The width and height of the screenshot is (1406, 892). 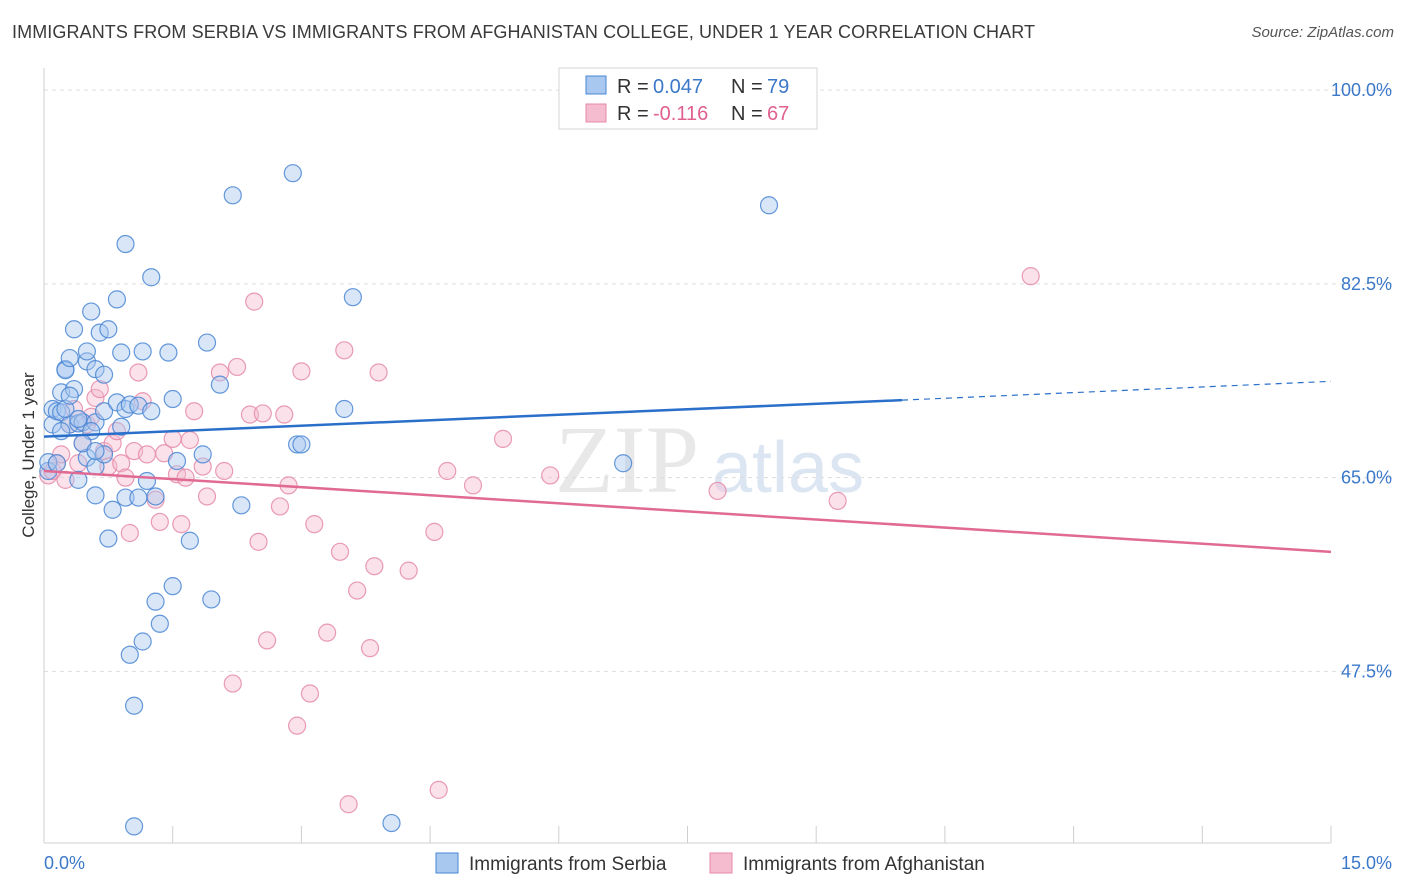 I want to click on watermark-atlas: atlas, so click(x=788, y=468).